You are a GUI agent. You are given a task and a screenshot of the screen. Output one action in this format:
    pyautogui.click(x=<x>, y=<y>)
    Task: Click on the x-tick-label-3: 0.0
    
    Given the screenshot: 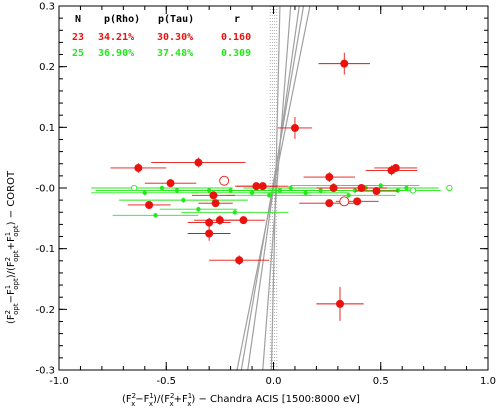 What is the action you would take?
    pyautogui.click(x=274, y=381)
    